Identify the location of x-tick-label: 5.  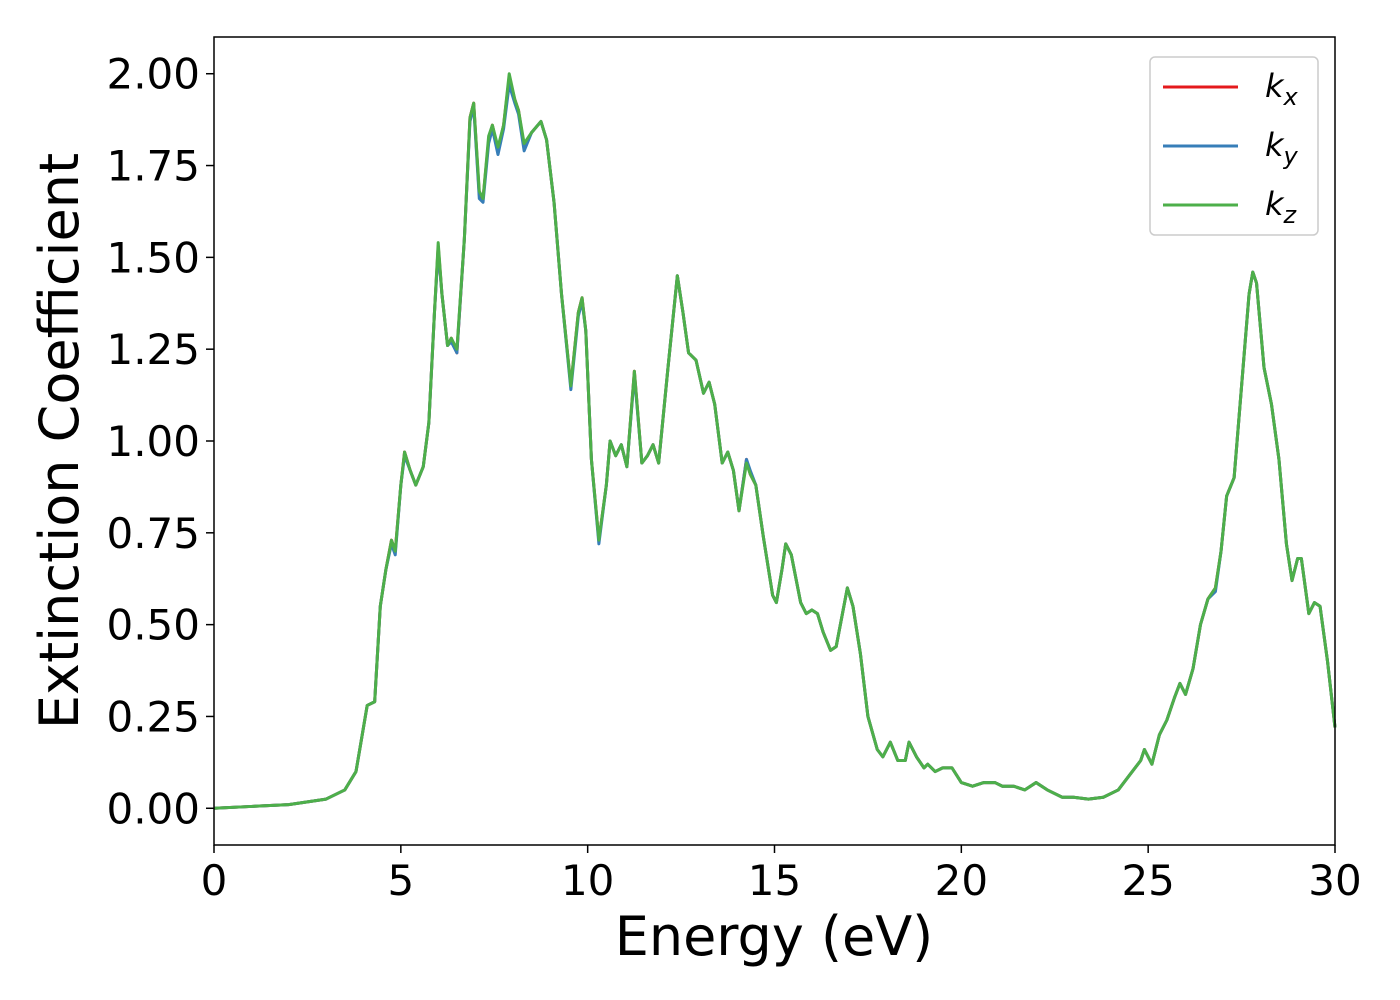
(400, 880).